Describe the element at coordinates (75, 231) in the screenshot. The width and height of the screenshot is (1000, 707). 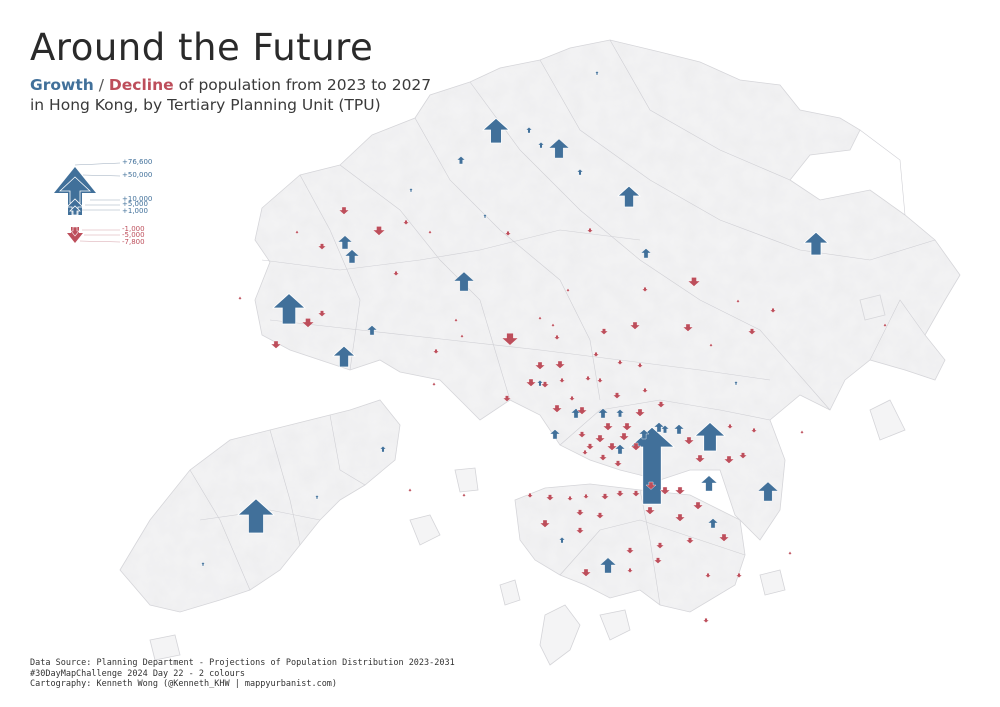
I see `legend-decline-arrow-small` at that location.